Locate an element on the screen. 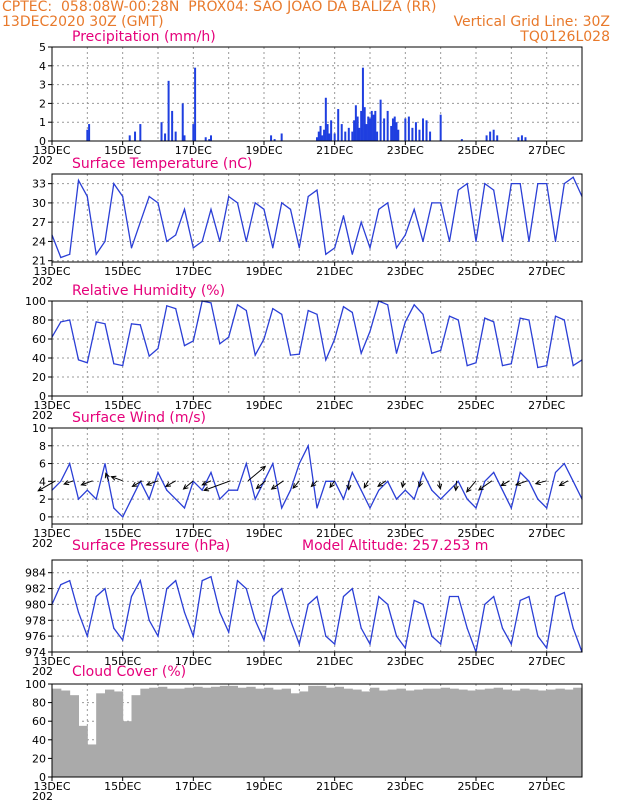 The image size is (618, 800). y-tick-label: 21 is located at coordinates (39, 261).